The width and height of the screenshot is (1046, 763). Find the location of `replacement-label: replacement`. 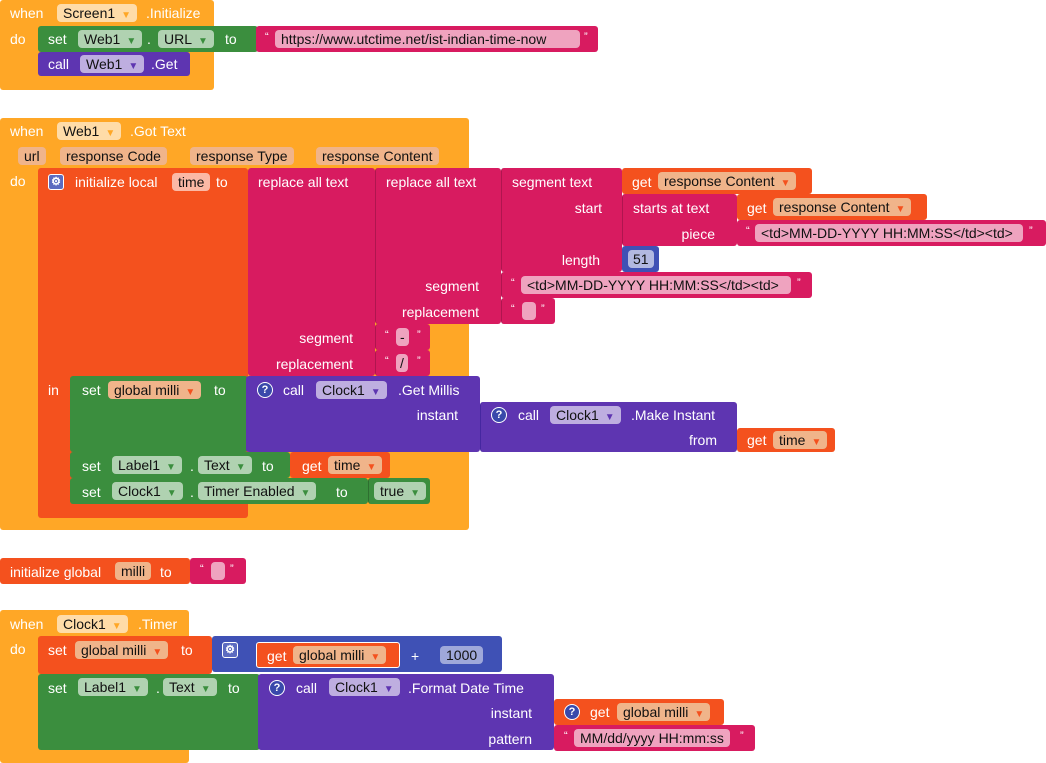

replacement-label: replacement is located at coordinates (440, 312).